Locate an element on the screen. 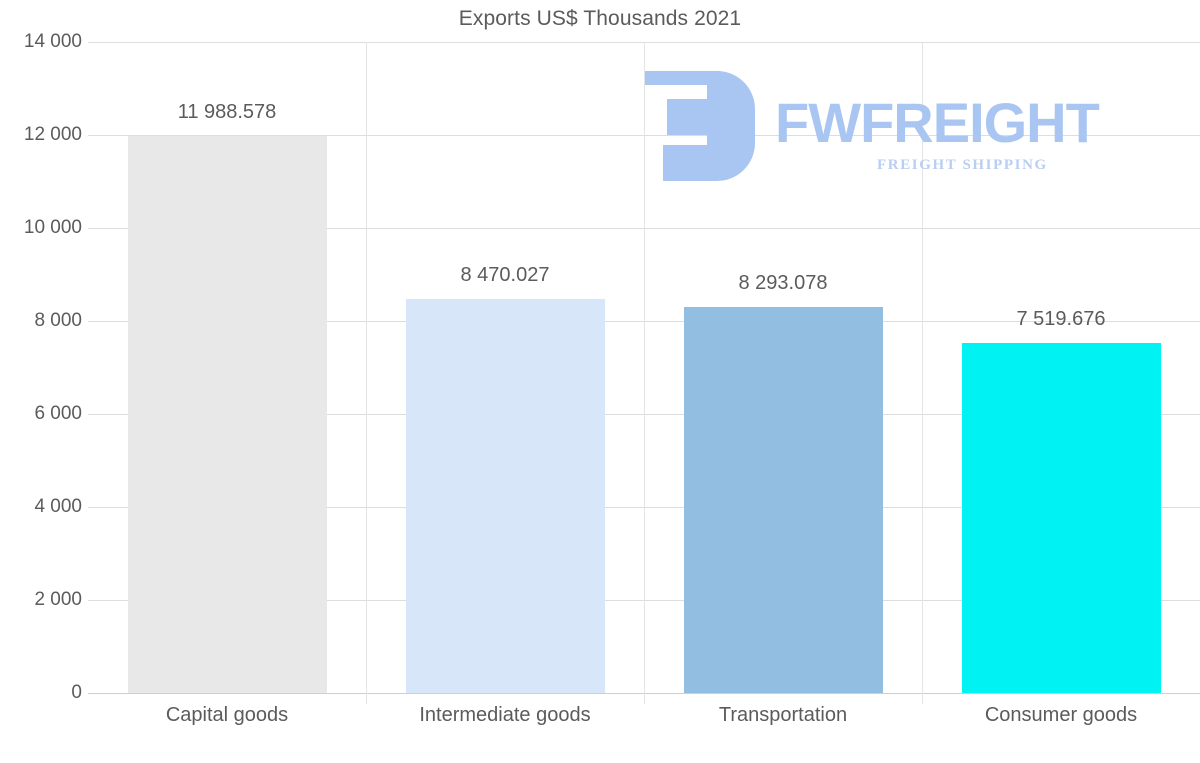 This screenshot has width=1200, height=763. bar-value-label: 8 293.078 is located at coordinates (783, 283).